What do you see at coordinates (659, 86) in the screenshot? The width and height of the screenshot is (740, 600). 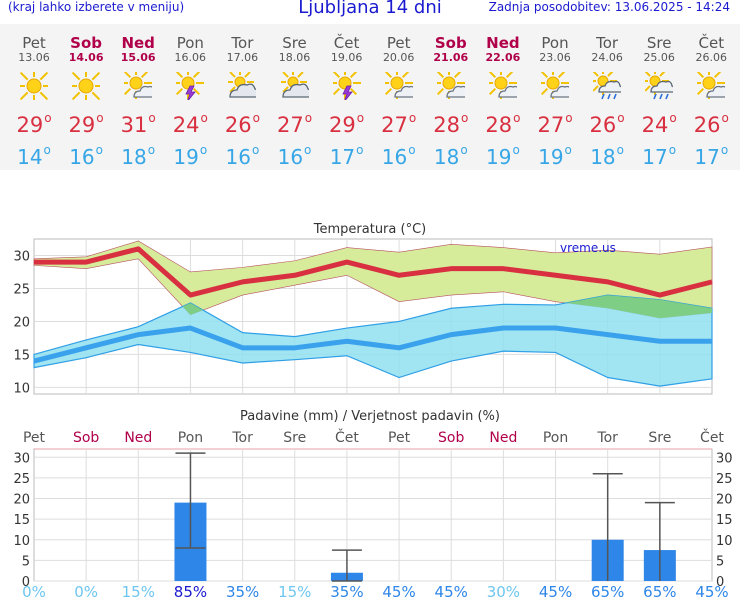 I see `rain-sun-icon` at bounding box center [659, 86].